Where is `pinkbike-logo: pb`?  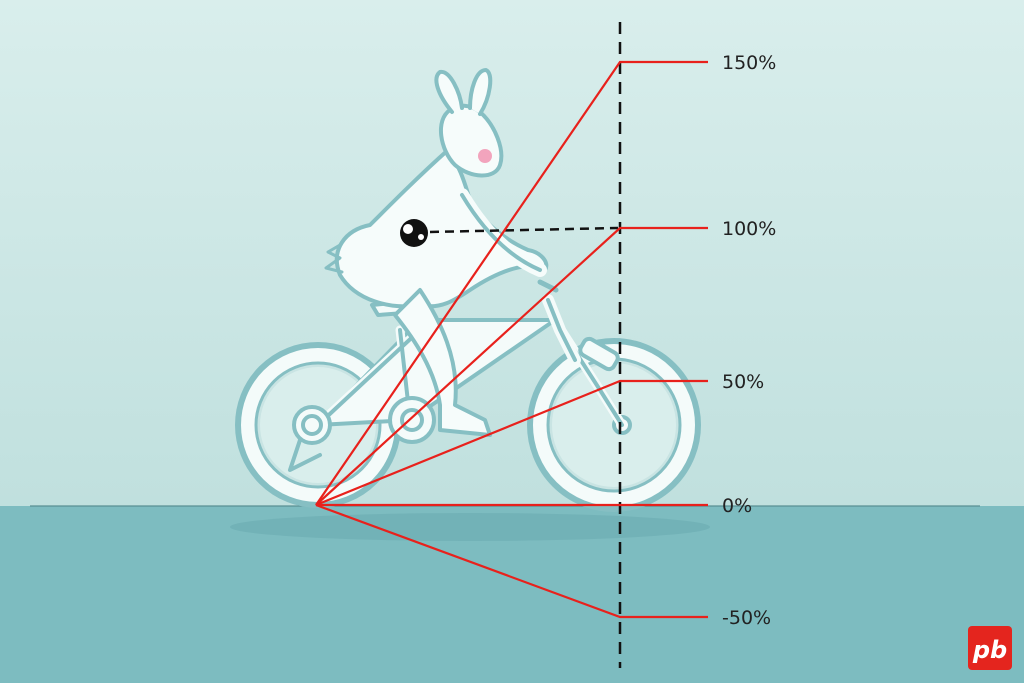
pinkbike-logo: pb is located at coordinates (990, 648).